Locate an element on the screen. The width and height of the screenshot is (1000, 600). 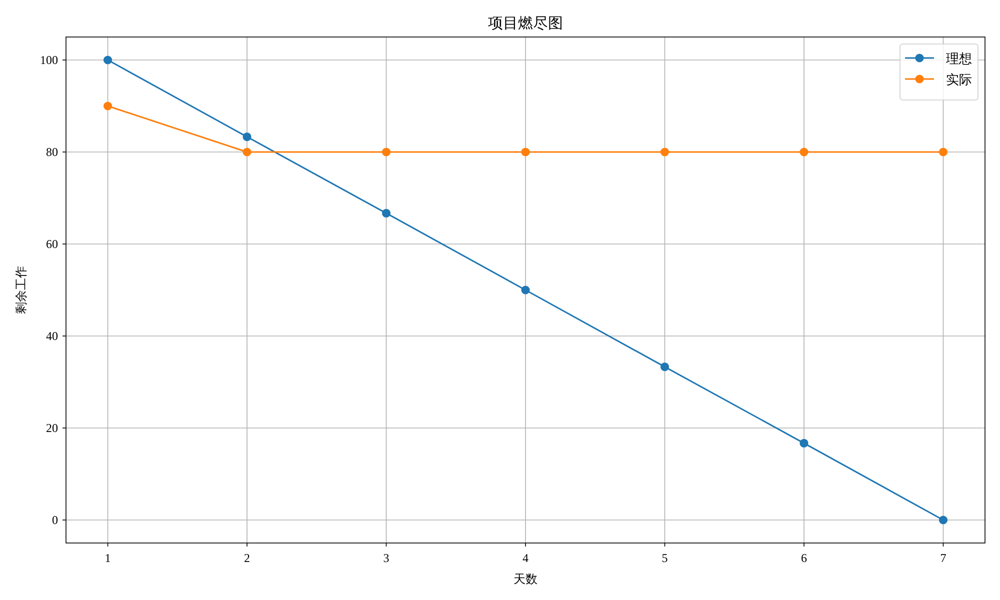
x-tick-label: 7 is located at coordinates (943, 558).